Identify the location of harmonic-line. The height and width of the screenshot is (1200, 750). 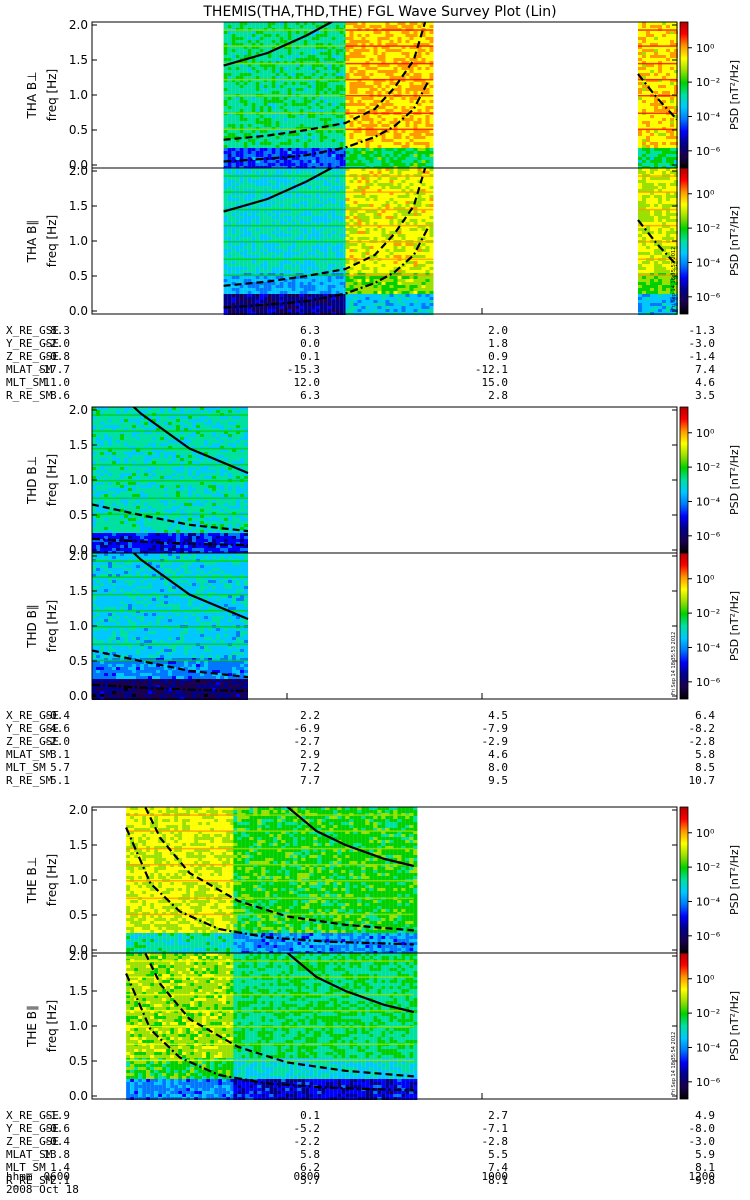
(389, 79).